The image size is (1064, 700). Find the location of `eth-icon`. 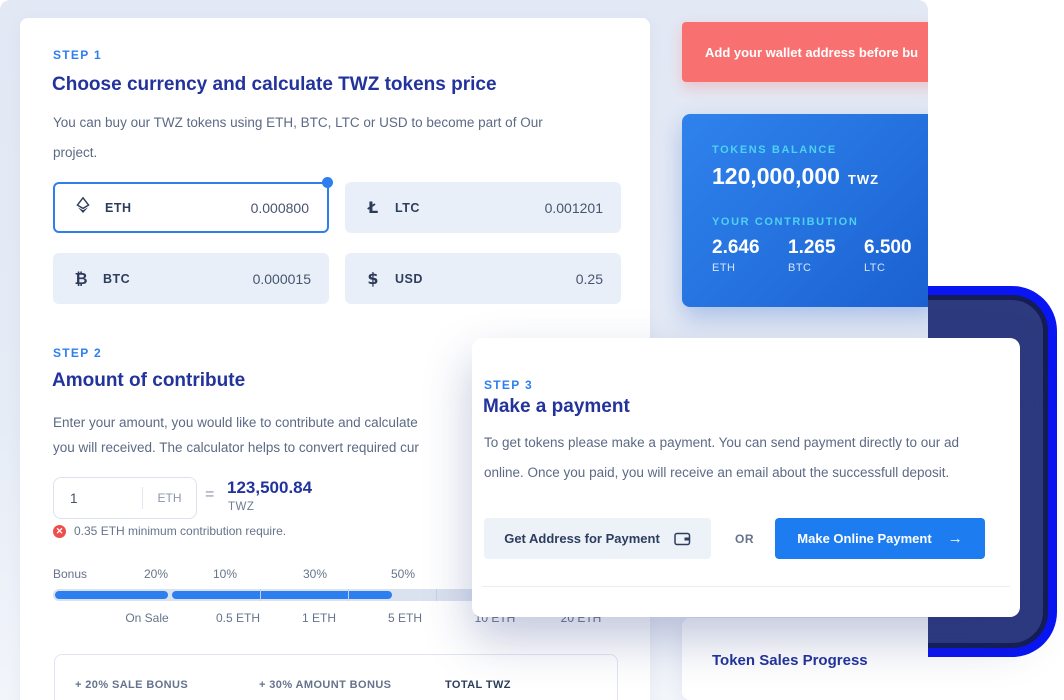

eth-icon is located at coordinates (83, 207).